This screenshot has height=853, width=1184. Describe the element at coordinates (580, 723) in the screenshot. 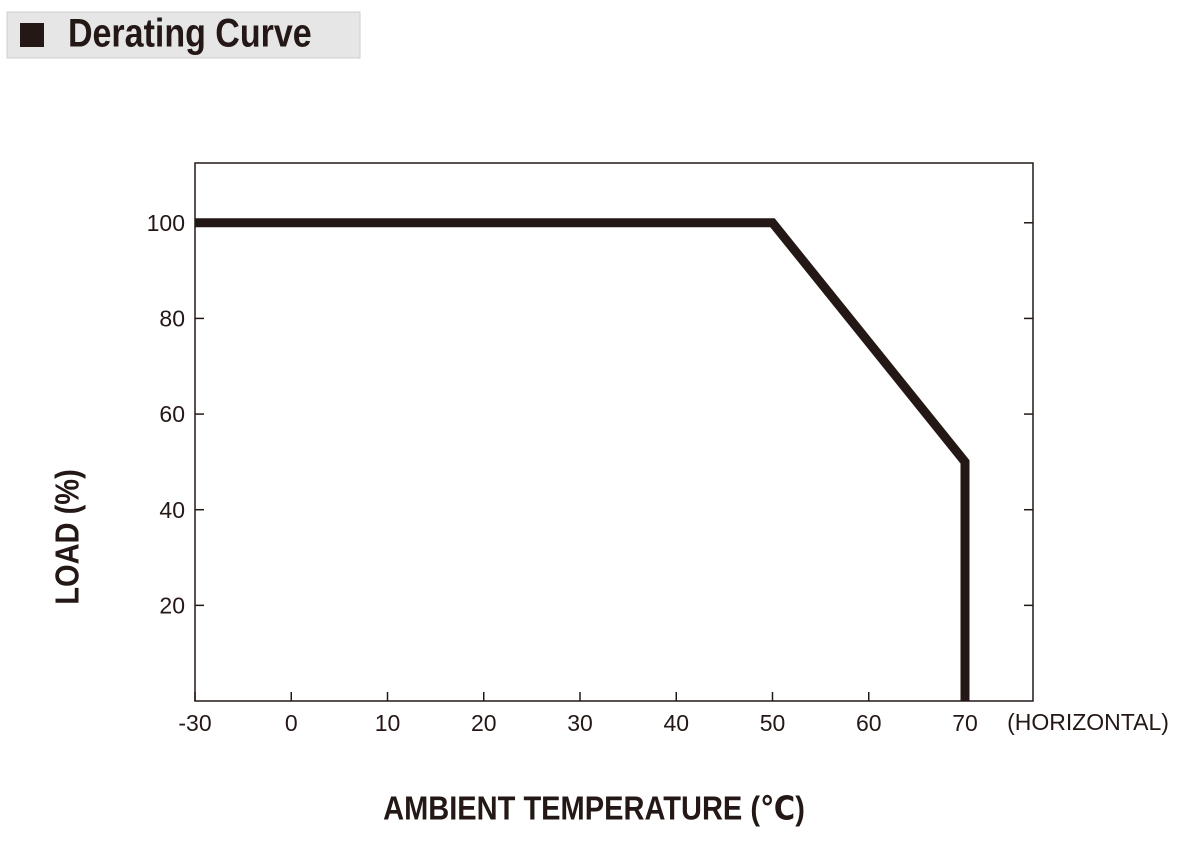

I see `x-tick-label: 30` at that location.